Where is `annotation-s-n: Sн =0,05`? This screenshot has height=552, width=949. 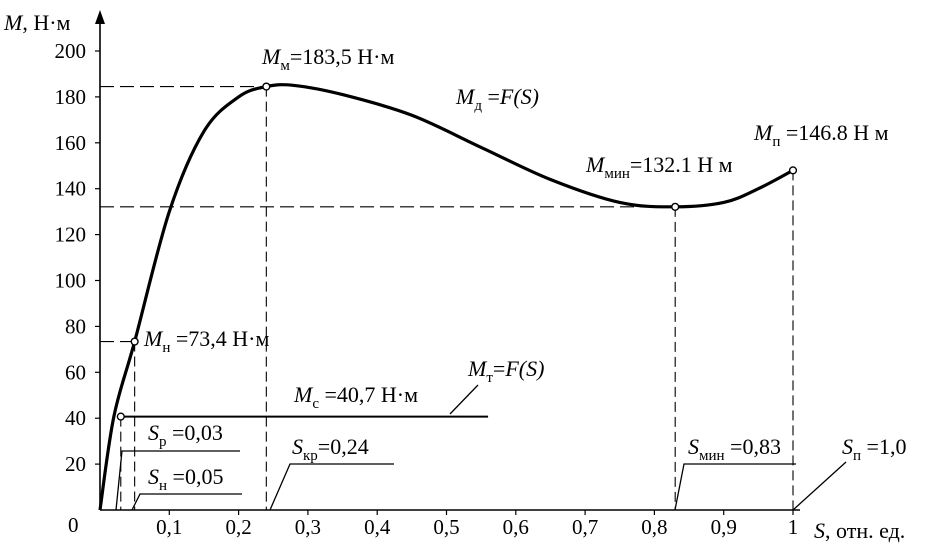
annotation-s-n: Sн =0,05 is located at coordinates (185, 479).